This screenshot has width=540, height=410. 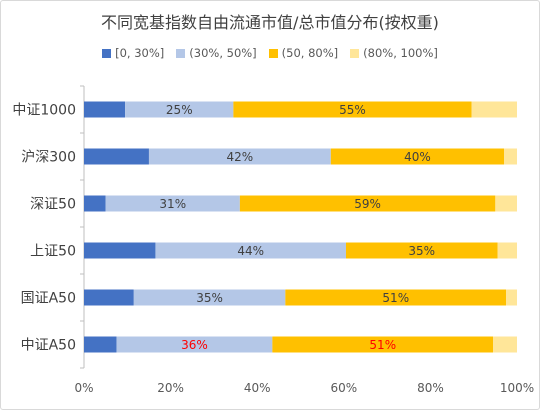 I want to click on x-tick-label: 60%, so click(x=343, y=388).